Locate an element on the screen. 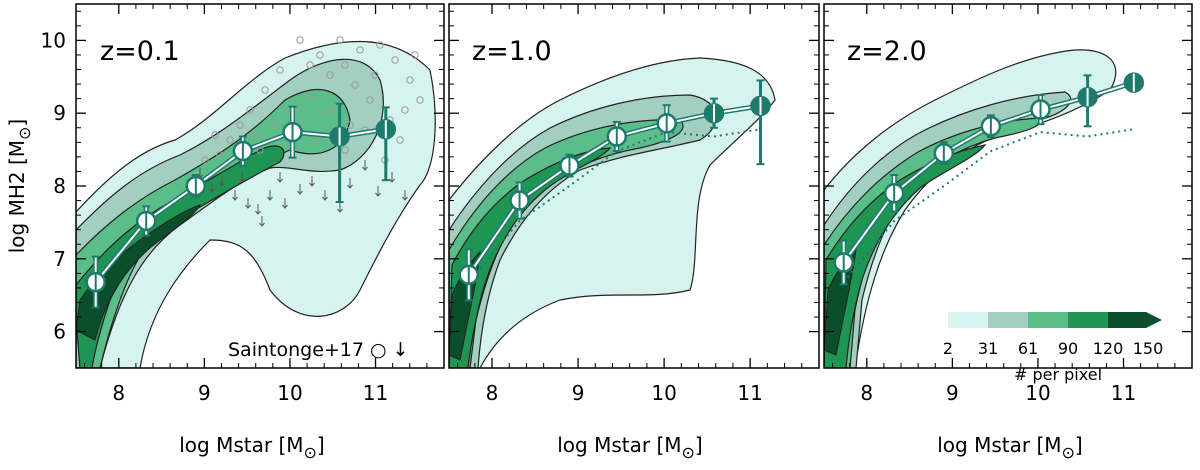 The image size is (1200, 470). y-tick-label: 10 is located at coordinates (53, 40).